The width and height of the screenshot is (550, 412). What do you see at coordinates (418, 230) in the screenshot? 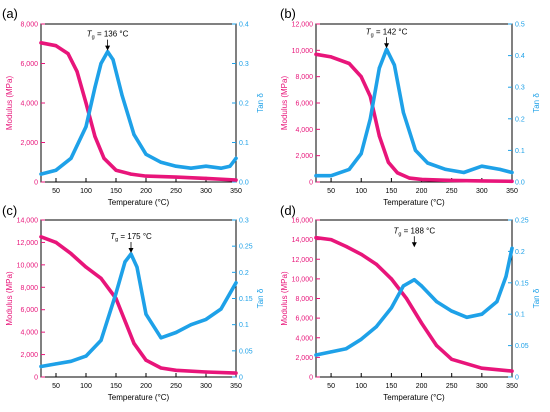
I see `tg-value: = 188 °C` at bounding box center [418, 230].